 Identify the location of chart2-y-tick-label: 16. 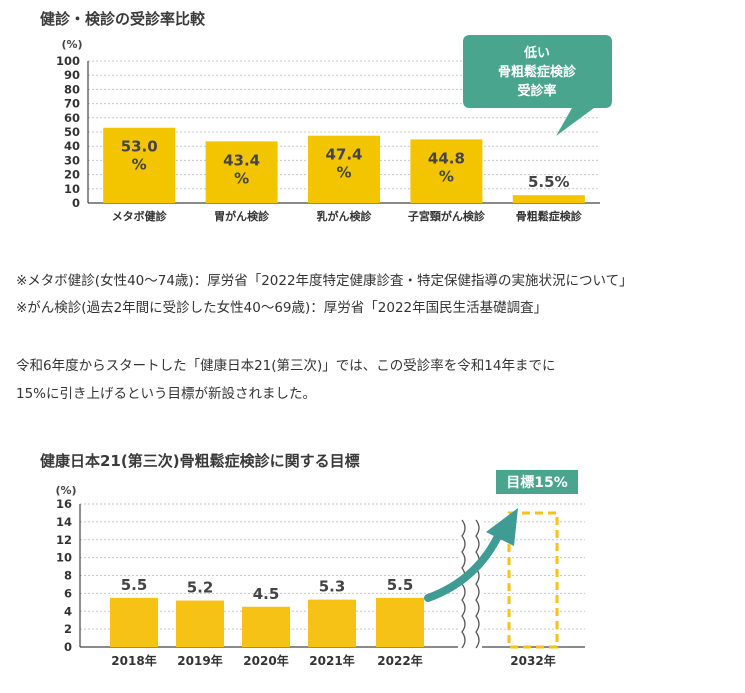
(64, 504).